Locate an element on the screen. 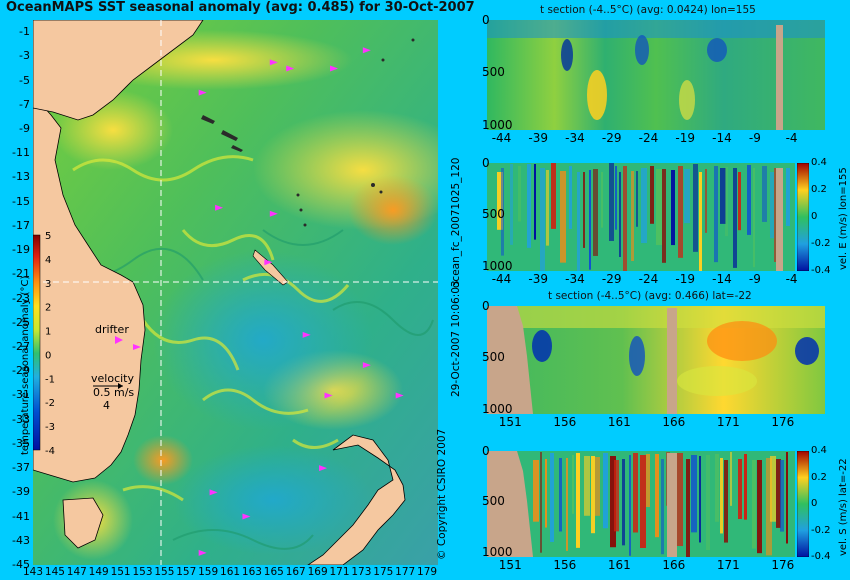 Image resolution: width=850 pixels, height=580 pixels. vel-s-colorbar-label: vel. S (m/s) lat=-22 is located at coordinates (843, 507).